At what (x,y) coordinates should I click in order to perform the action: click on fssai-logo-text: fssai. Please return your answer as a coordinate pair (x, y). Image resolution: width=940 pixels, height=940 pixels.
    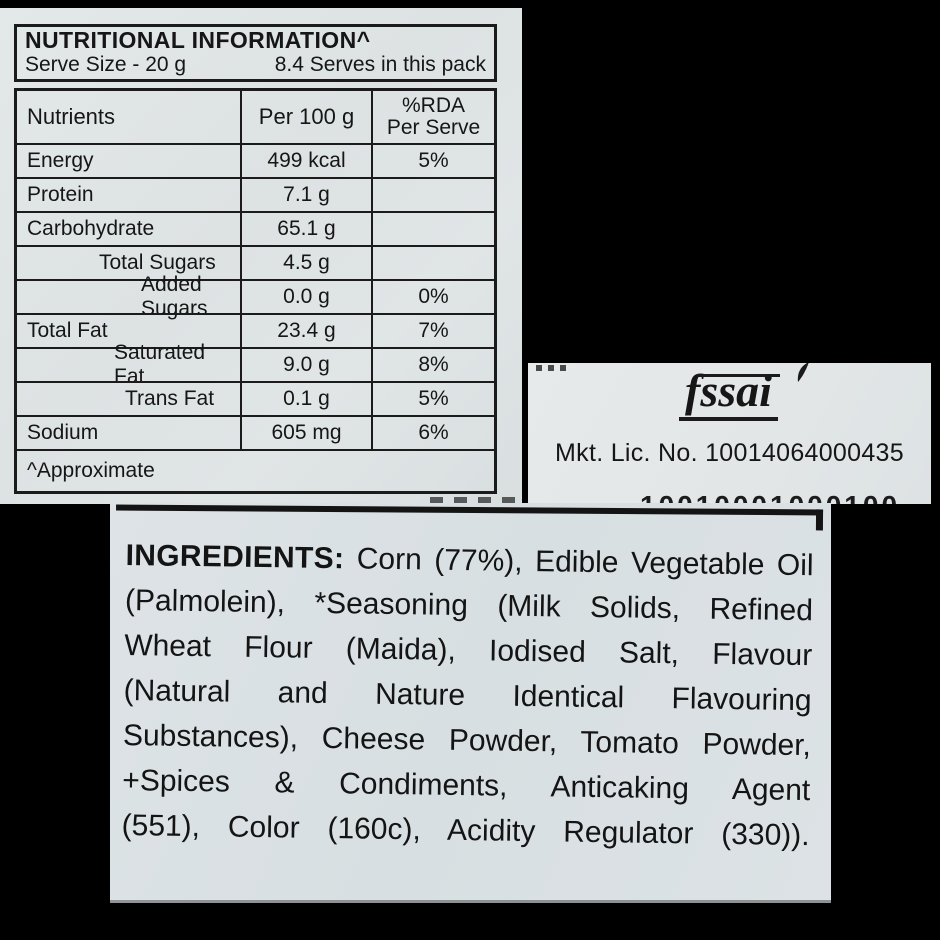
    Looking at the image, I should click on (729, 394).